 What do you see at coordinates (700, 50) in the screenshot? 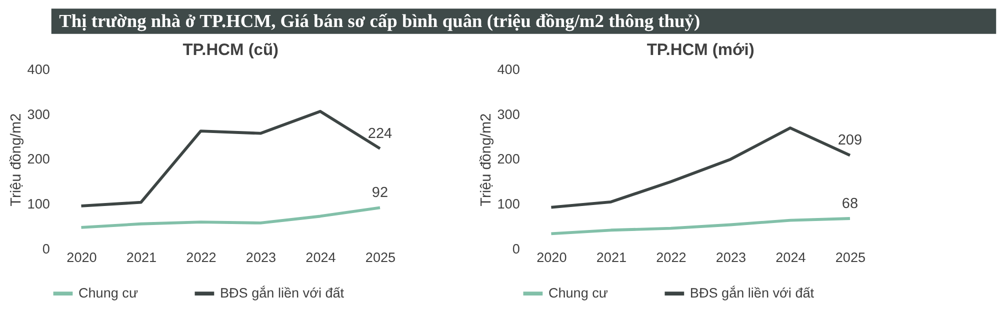
I see `chart-title: TP.HCM (mới)` at bounding box center [700, 50].